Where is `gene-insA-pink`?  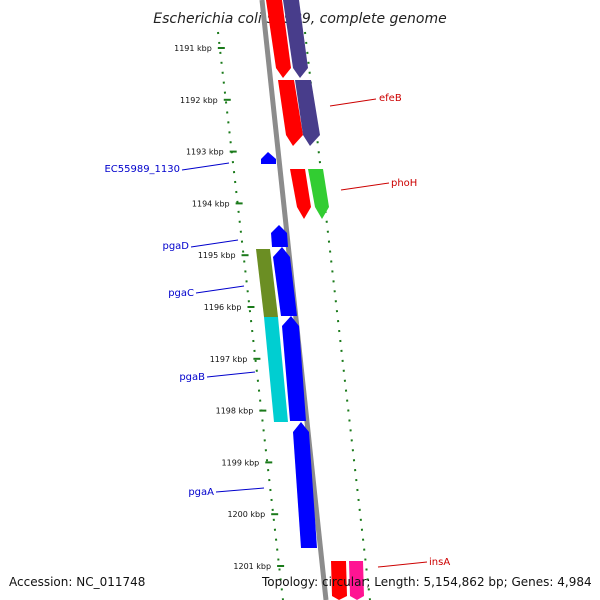
gene-insA-pink is located at coordinates (356, 580).